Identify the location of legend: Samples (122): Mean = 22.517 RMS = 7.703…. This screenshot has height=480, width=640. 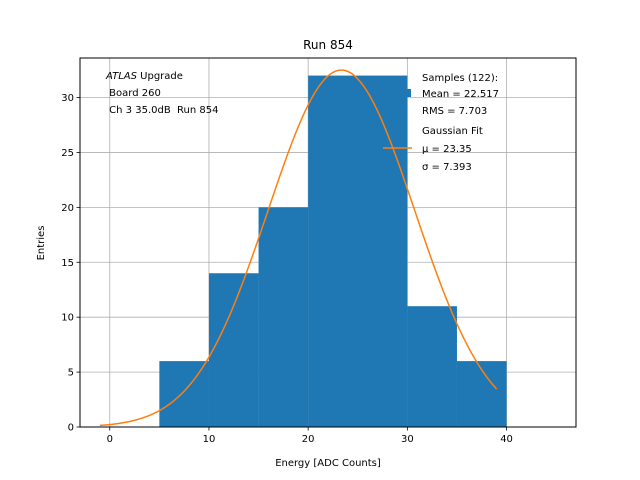
(441, 123).